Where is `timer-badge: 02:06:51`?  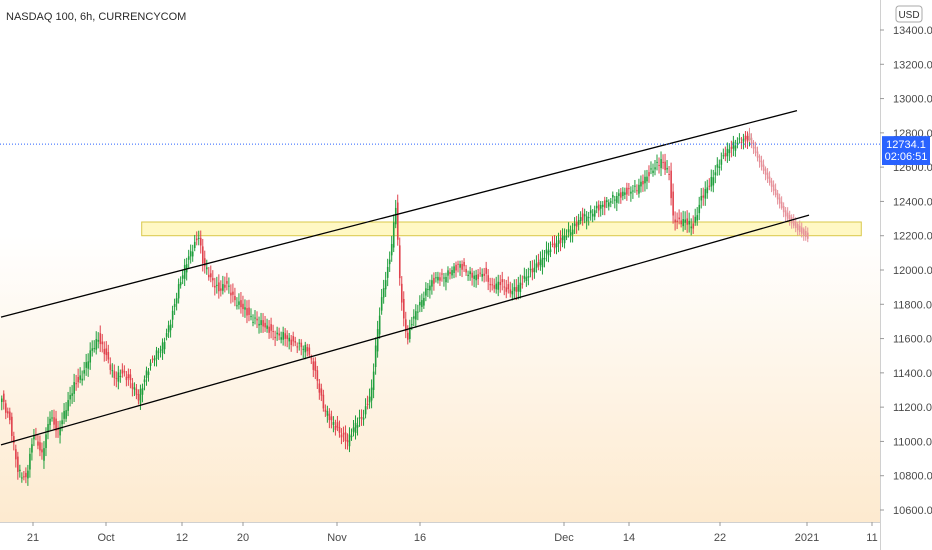 timer-badge: 02:06:51 is located at coordinates (906, 156).